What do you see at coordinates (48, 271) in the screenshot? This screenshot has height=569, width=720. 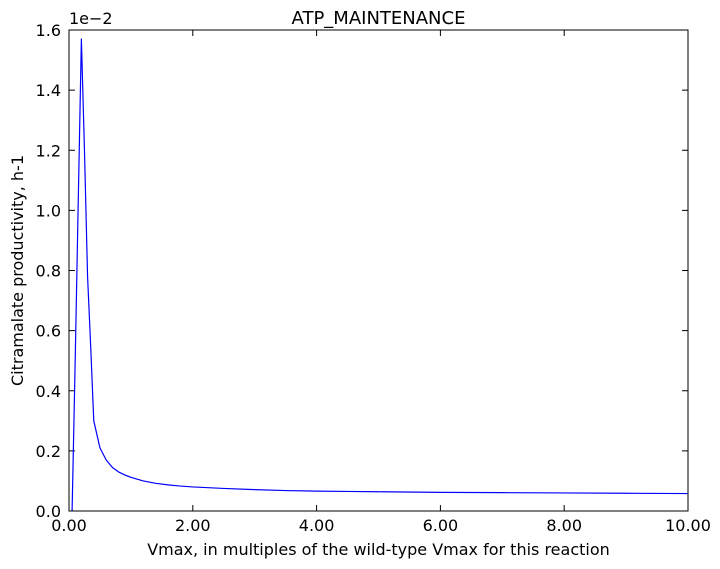 I see `y-tick-label: 0.8` at bounding box center [48, 271].